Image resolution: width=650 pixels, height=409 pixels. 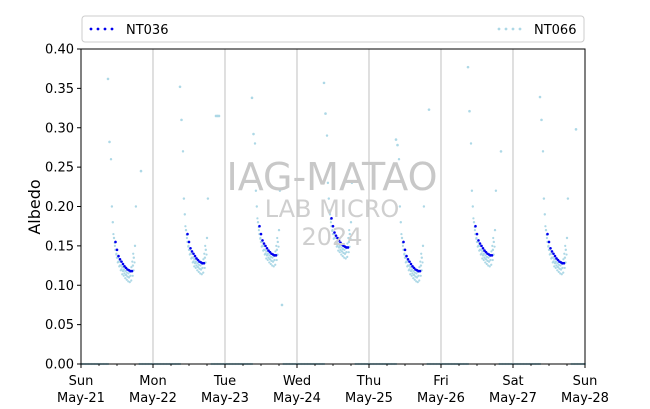 I want to click on x-tick-date-label: May-24, so click(x=297, y=398).